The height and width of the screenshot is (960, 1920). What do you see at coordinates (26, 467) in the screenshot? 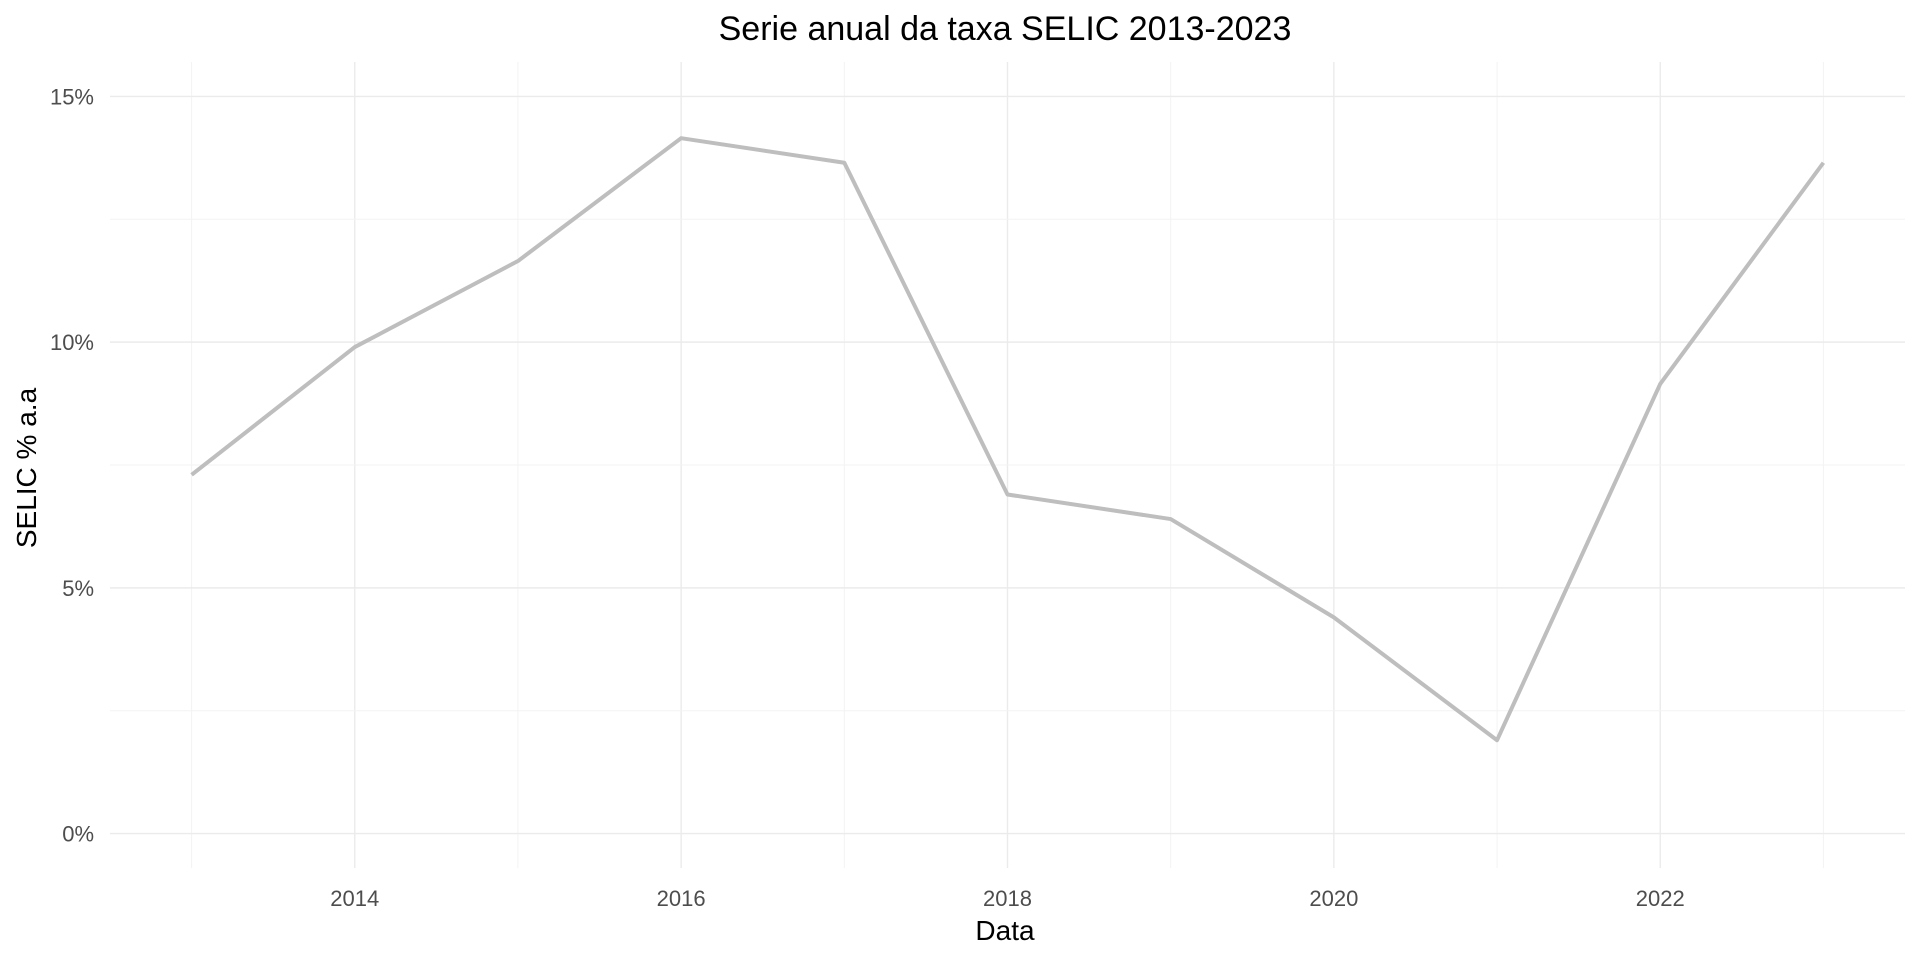
I see `y-axis-title: SELIC % a.a` at bounding box center [26, 467].